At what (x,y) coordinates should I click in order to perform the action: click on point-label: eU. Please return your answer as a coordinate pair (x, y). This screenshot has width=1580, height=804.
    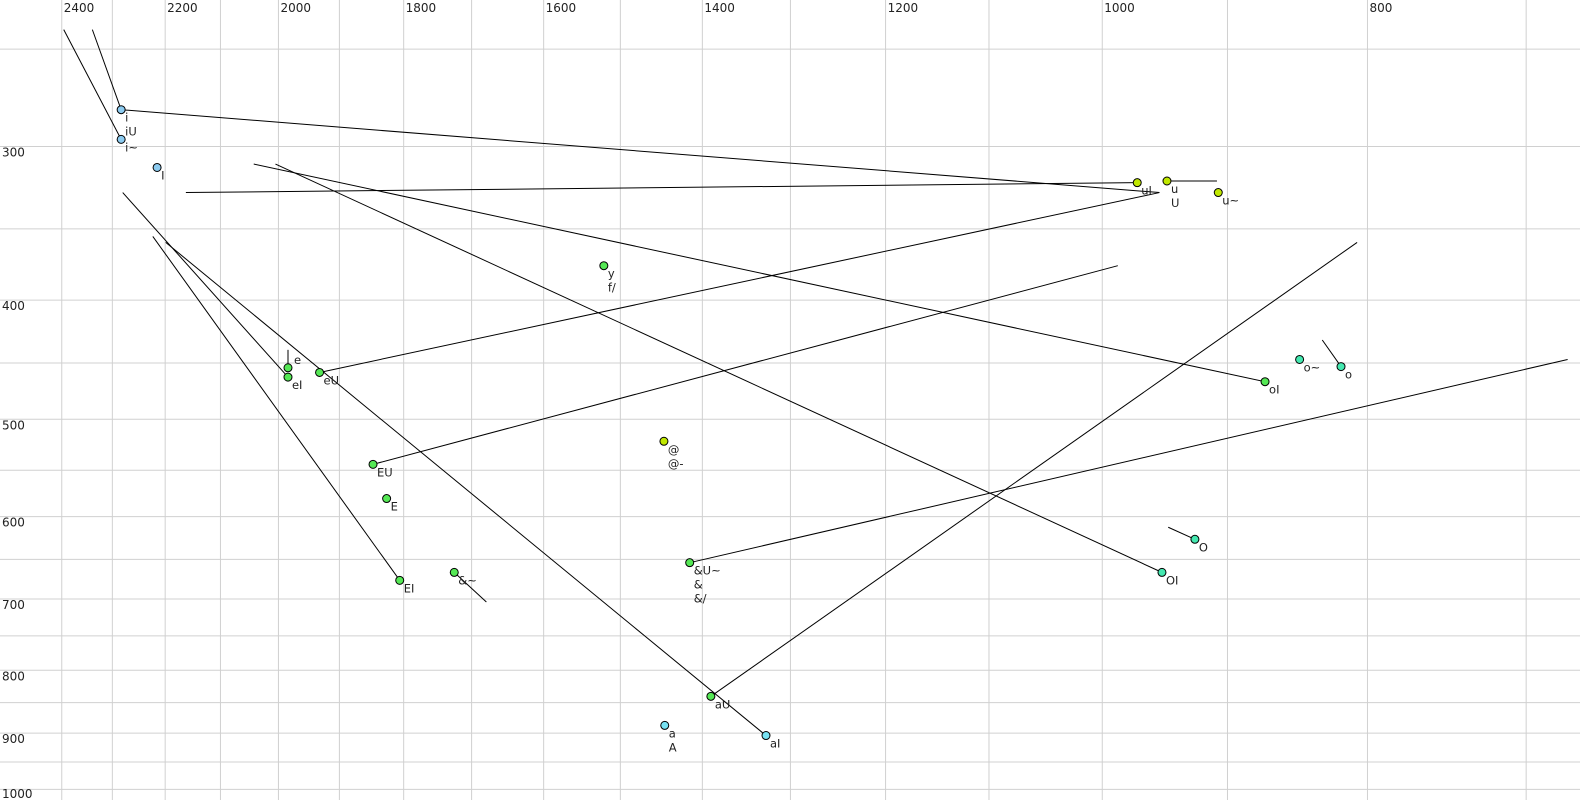
    Looking at the image, I should click on (332, 380).